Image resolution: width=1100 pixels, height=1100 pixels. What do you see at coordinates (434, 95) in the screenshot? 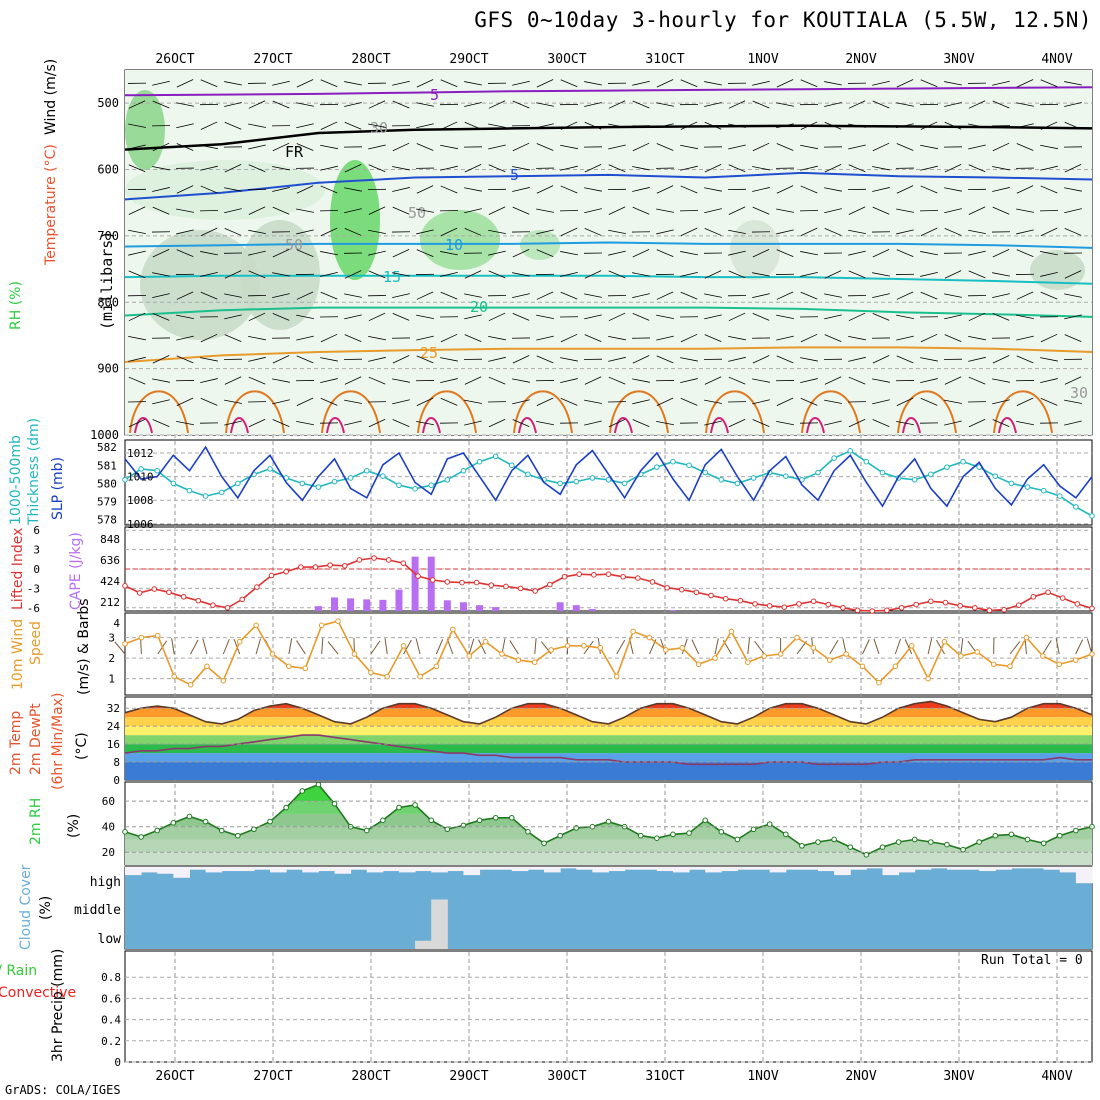
I see `contour-label: 5` at bounding box center [434, 95].